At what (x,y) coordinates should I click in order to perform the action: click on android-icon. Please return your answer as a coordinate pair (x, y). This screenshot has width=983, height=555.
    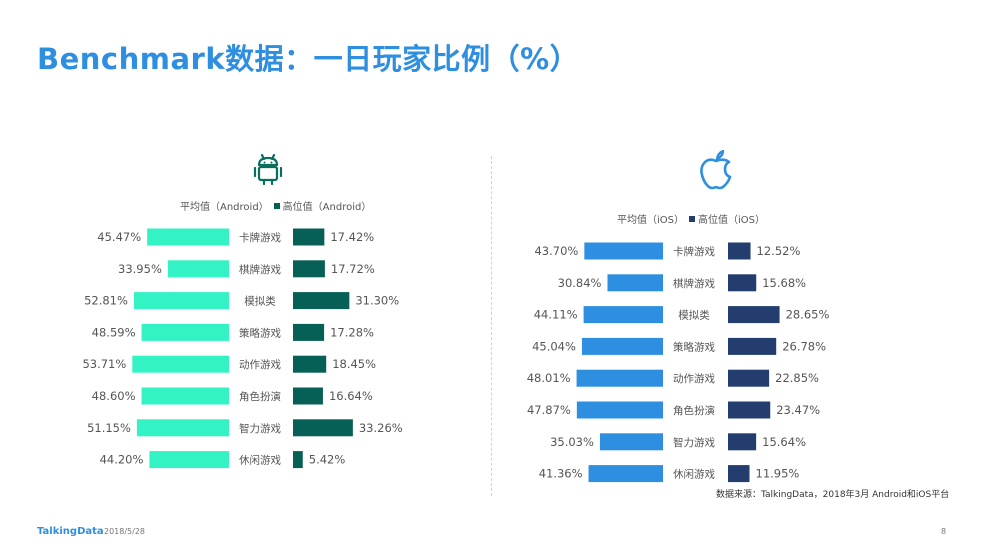
    Looking at the image, I should click on (268, 169).